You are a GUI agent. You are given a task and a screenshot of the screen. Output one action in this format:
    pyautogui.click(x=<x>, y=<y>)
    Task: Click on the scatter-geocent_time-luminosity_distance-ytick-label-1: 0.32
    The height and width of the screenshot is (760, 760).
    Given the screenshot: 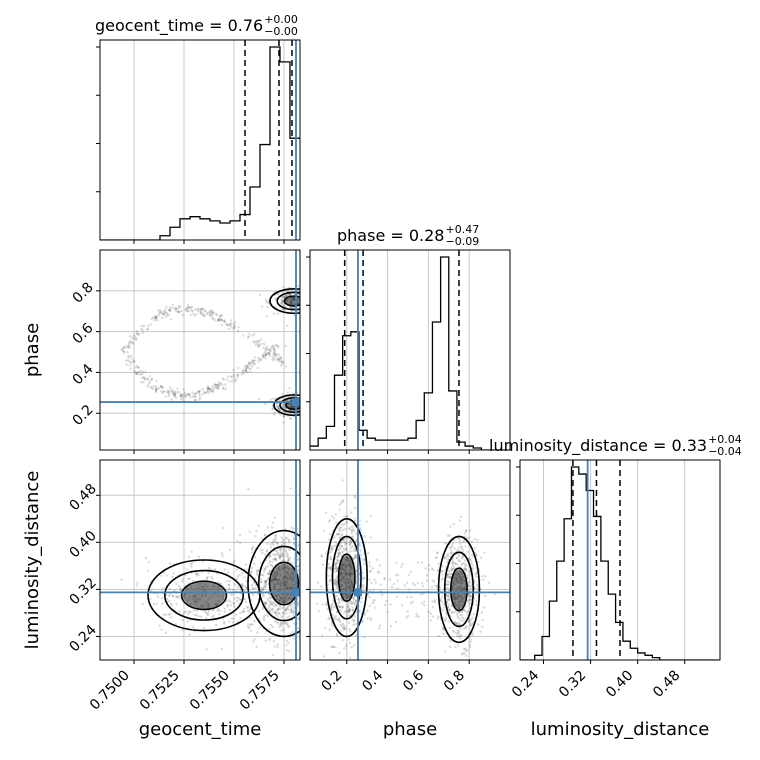 What is the action you would take?
    pyautogui.click(x=82, y=591)
    